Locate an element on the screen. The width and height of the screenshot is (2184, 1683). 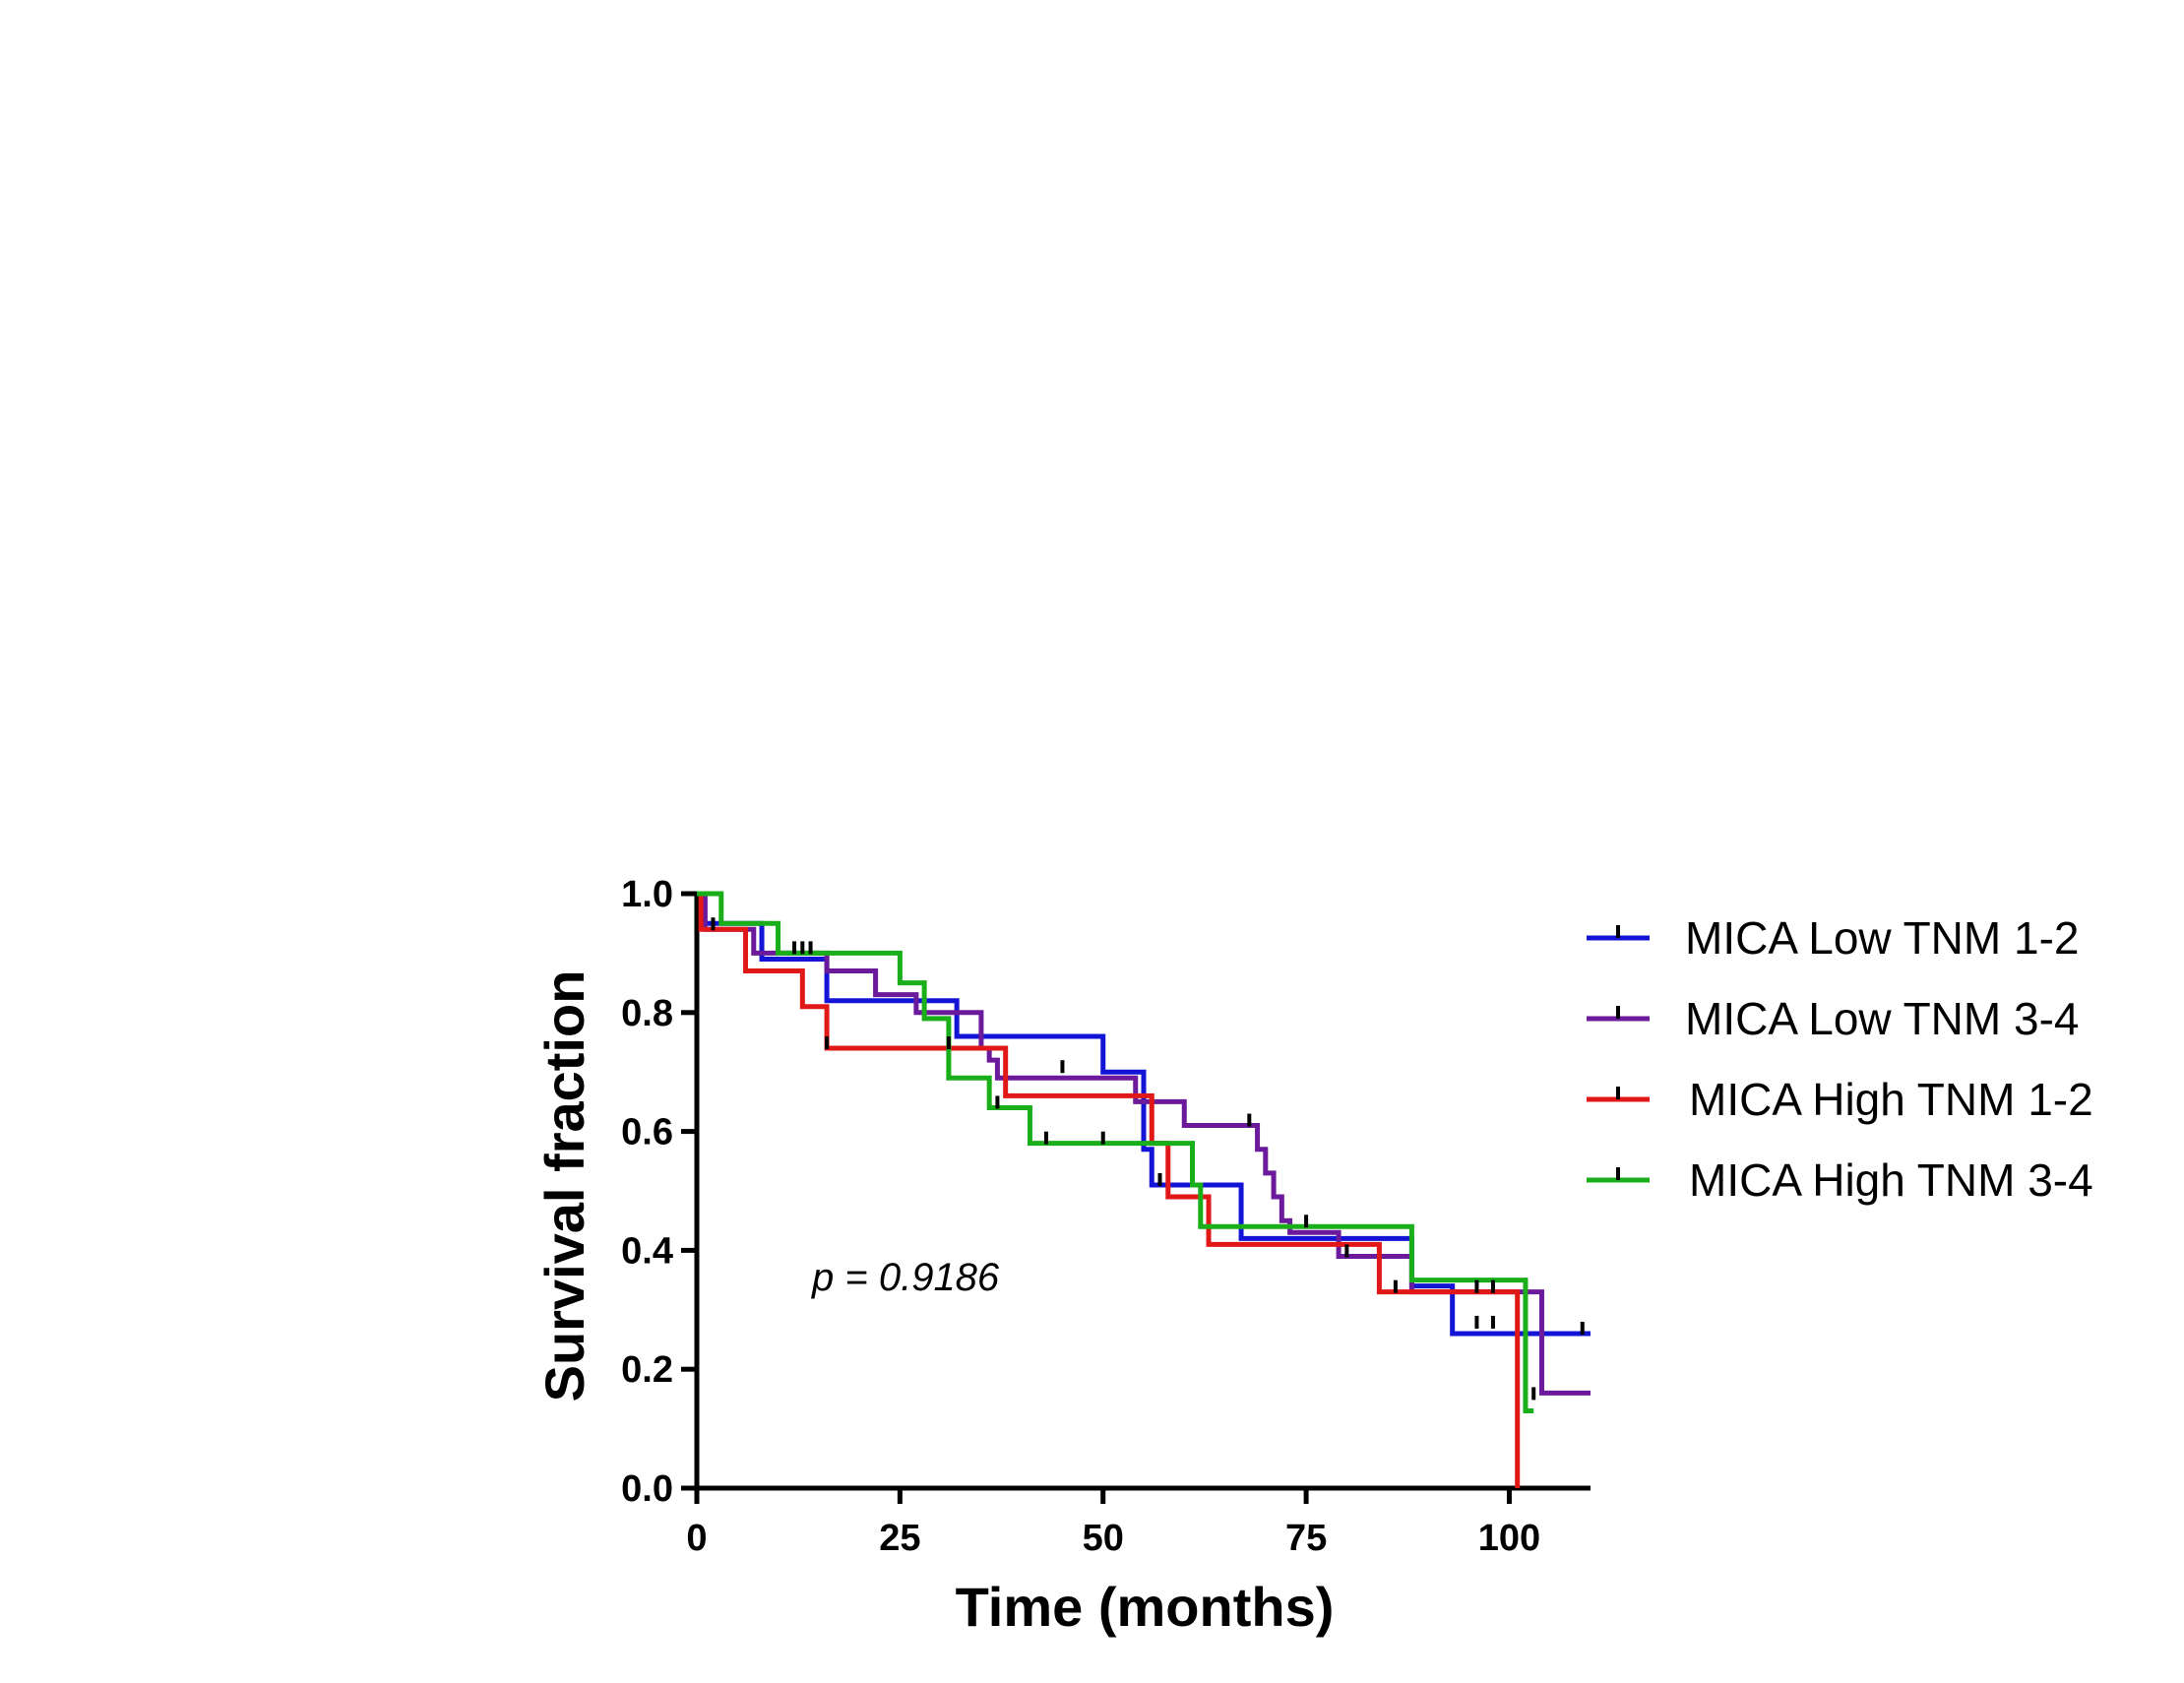
legend-label-1: MICA Low TNM 1-2 is located at coordinates (1882, 938).